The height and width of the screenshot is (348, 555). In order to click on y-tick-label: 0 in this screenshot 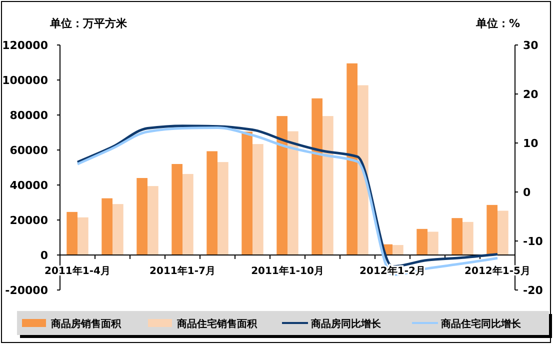, I will do `click(44, 255)`.